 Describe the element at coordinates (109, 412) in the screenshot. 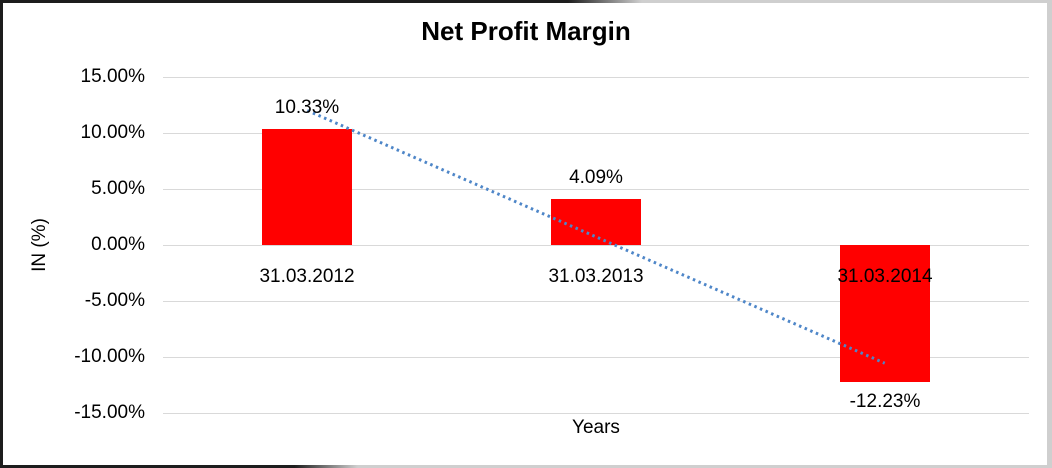

I see `y-tick-label: -15.00%` at that location.